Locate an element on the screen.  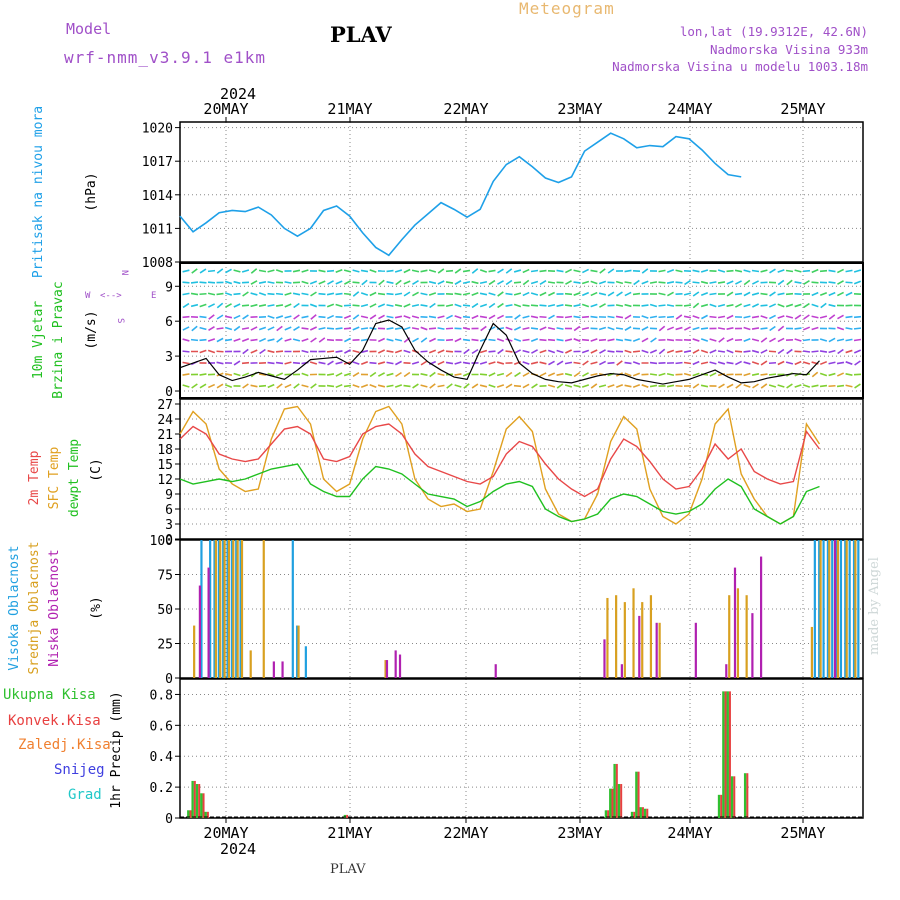
wind-arrows-group is located at coordinates (522, 328).